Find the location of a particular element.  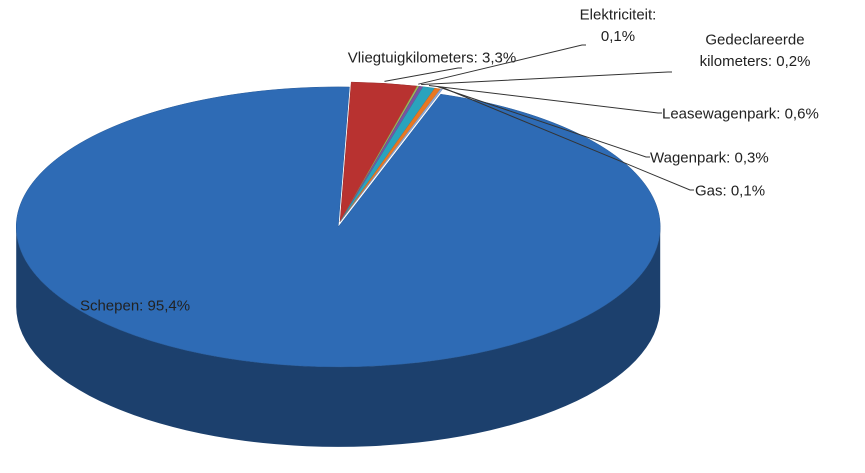

data-label: Gedeclareerde kilometers: 0,2% is located at coordinates (755, 50).